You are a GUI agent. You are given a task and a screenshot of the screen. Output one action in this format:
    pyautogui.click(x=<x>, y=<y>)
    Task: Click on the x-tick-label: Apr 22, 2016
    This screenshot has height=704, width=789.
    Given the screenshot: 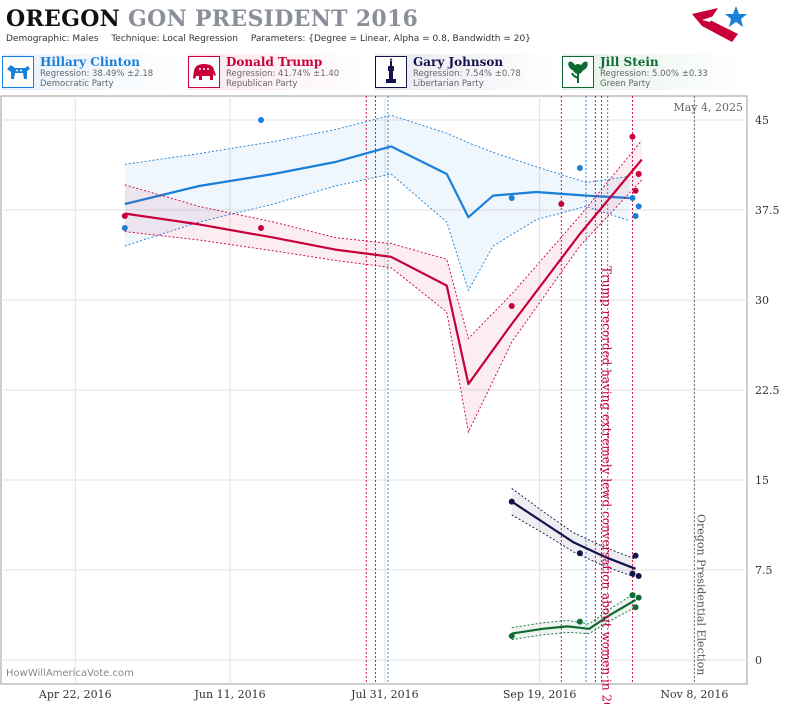 What is the action you would take?
    pyautogui.click(x=75, y=694)
    